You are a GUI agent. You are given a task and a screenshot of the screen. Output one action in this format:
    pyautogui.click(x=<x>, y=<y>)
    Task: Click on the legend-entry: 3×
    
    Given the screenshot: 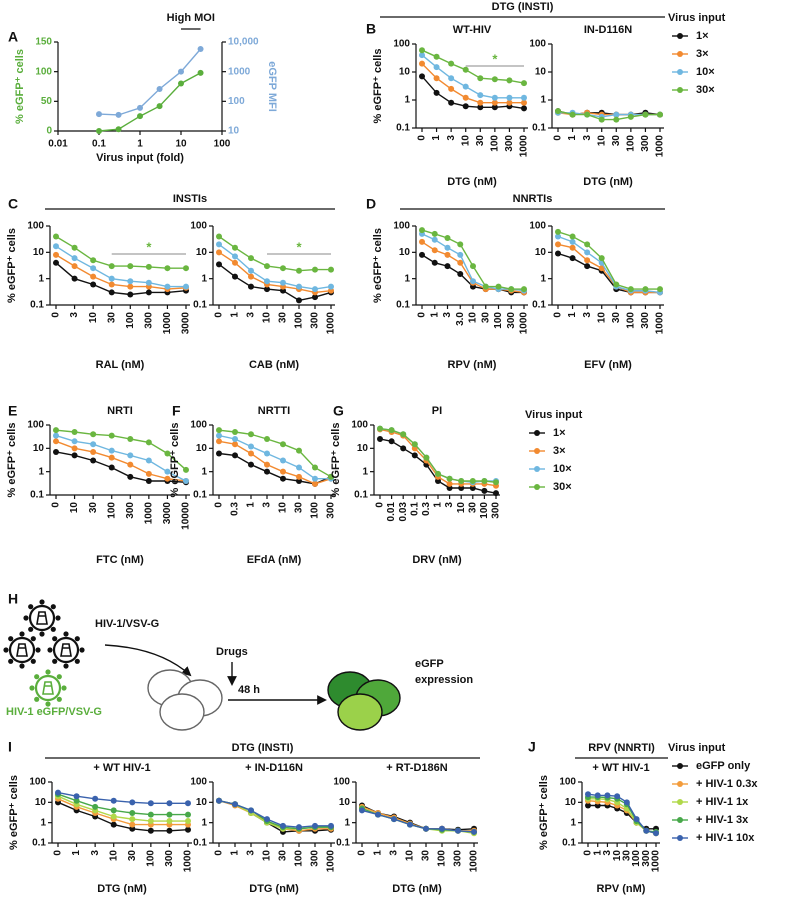 What is the action you would take?
    pyautogui.click(x=702, y=54)
    